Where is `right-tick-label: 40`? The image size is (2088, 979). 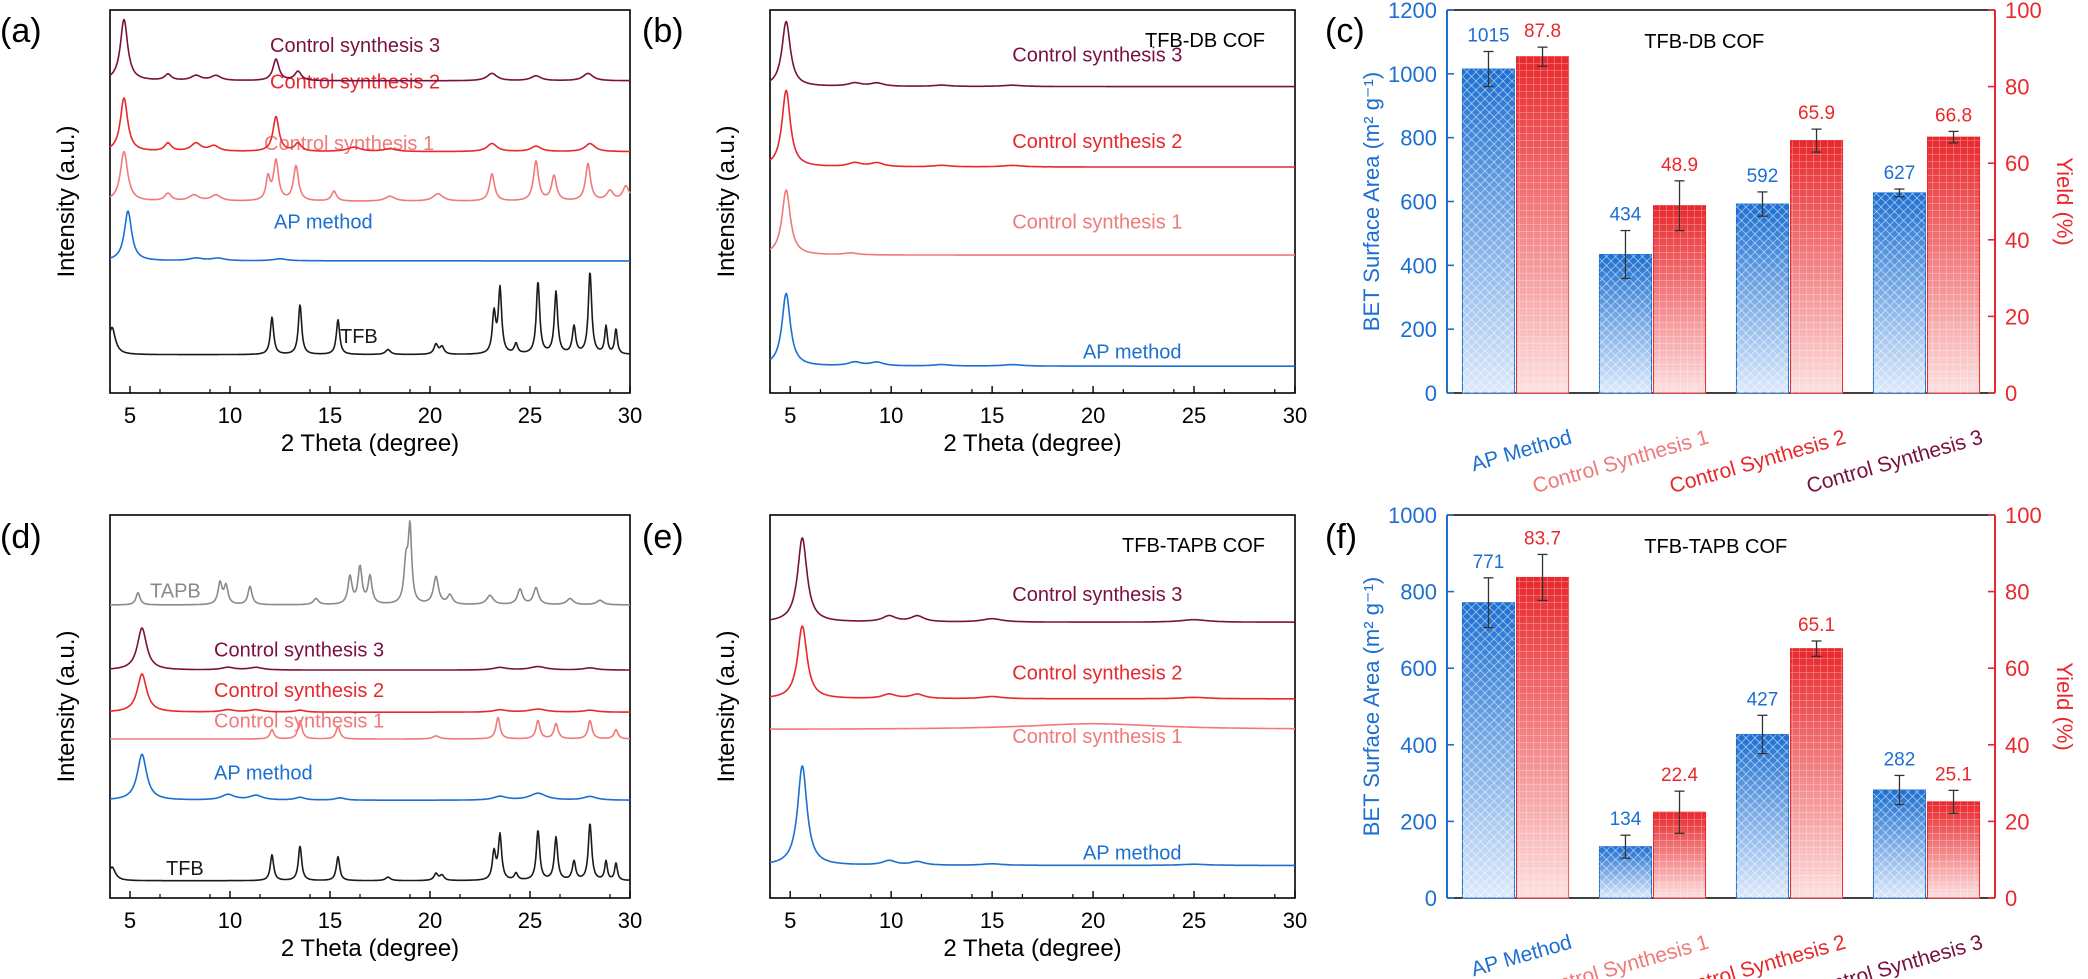
right-tick-label: 40 is located at coordinates (2017, 745).